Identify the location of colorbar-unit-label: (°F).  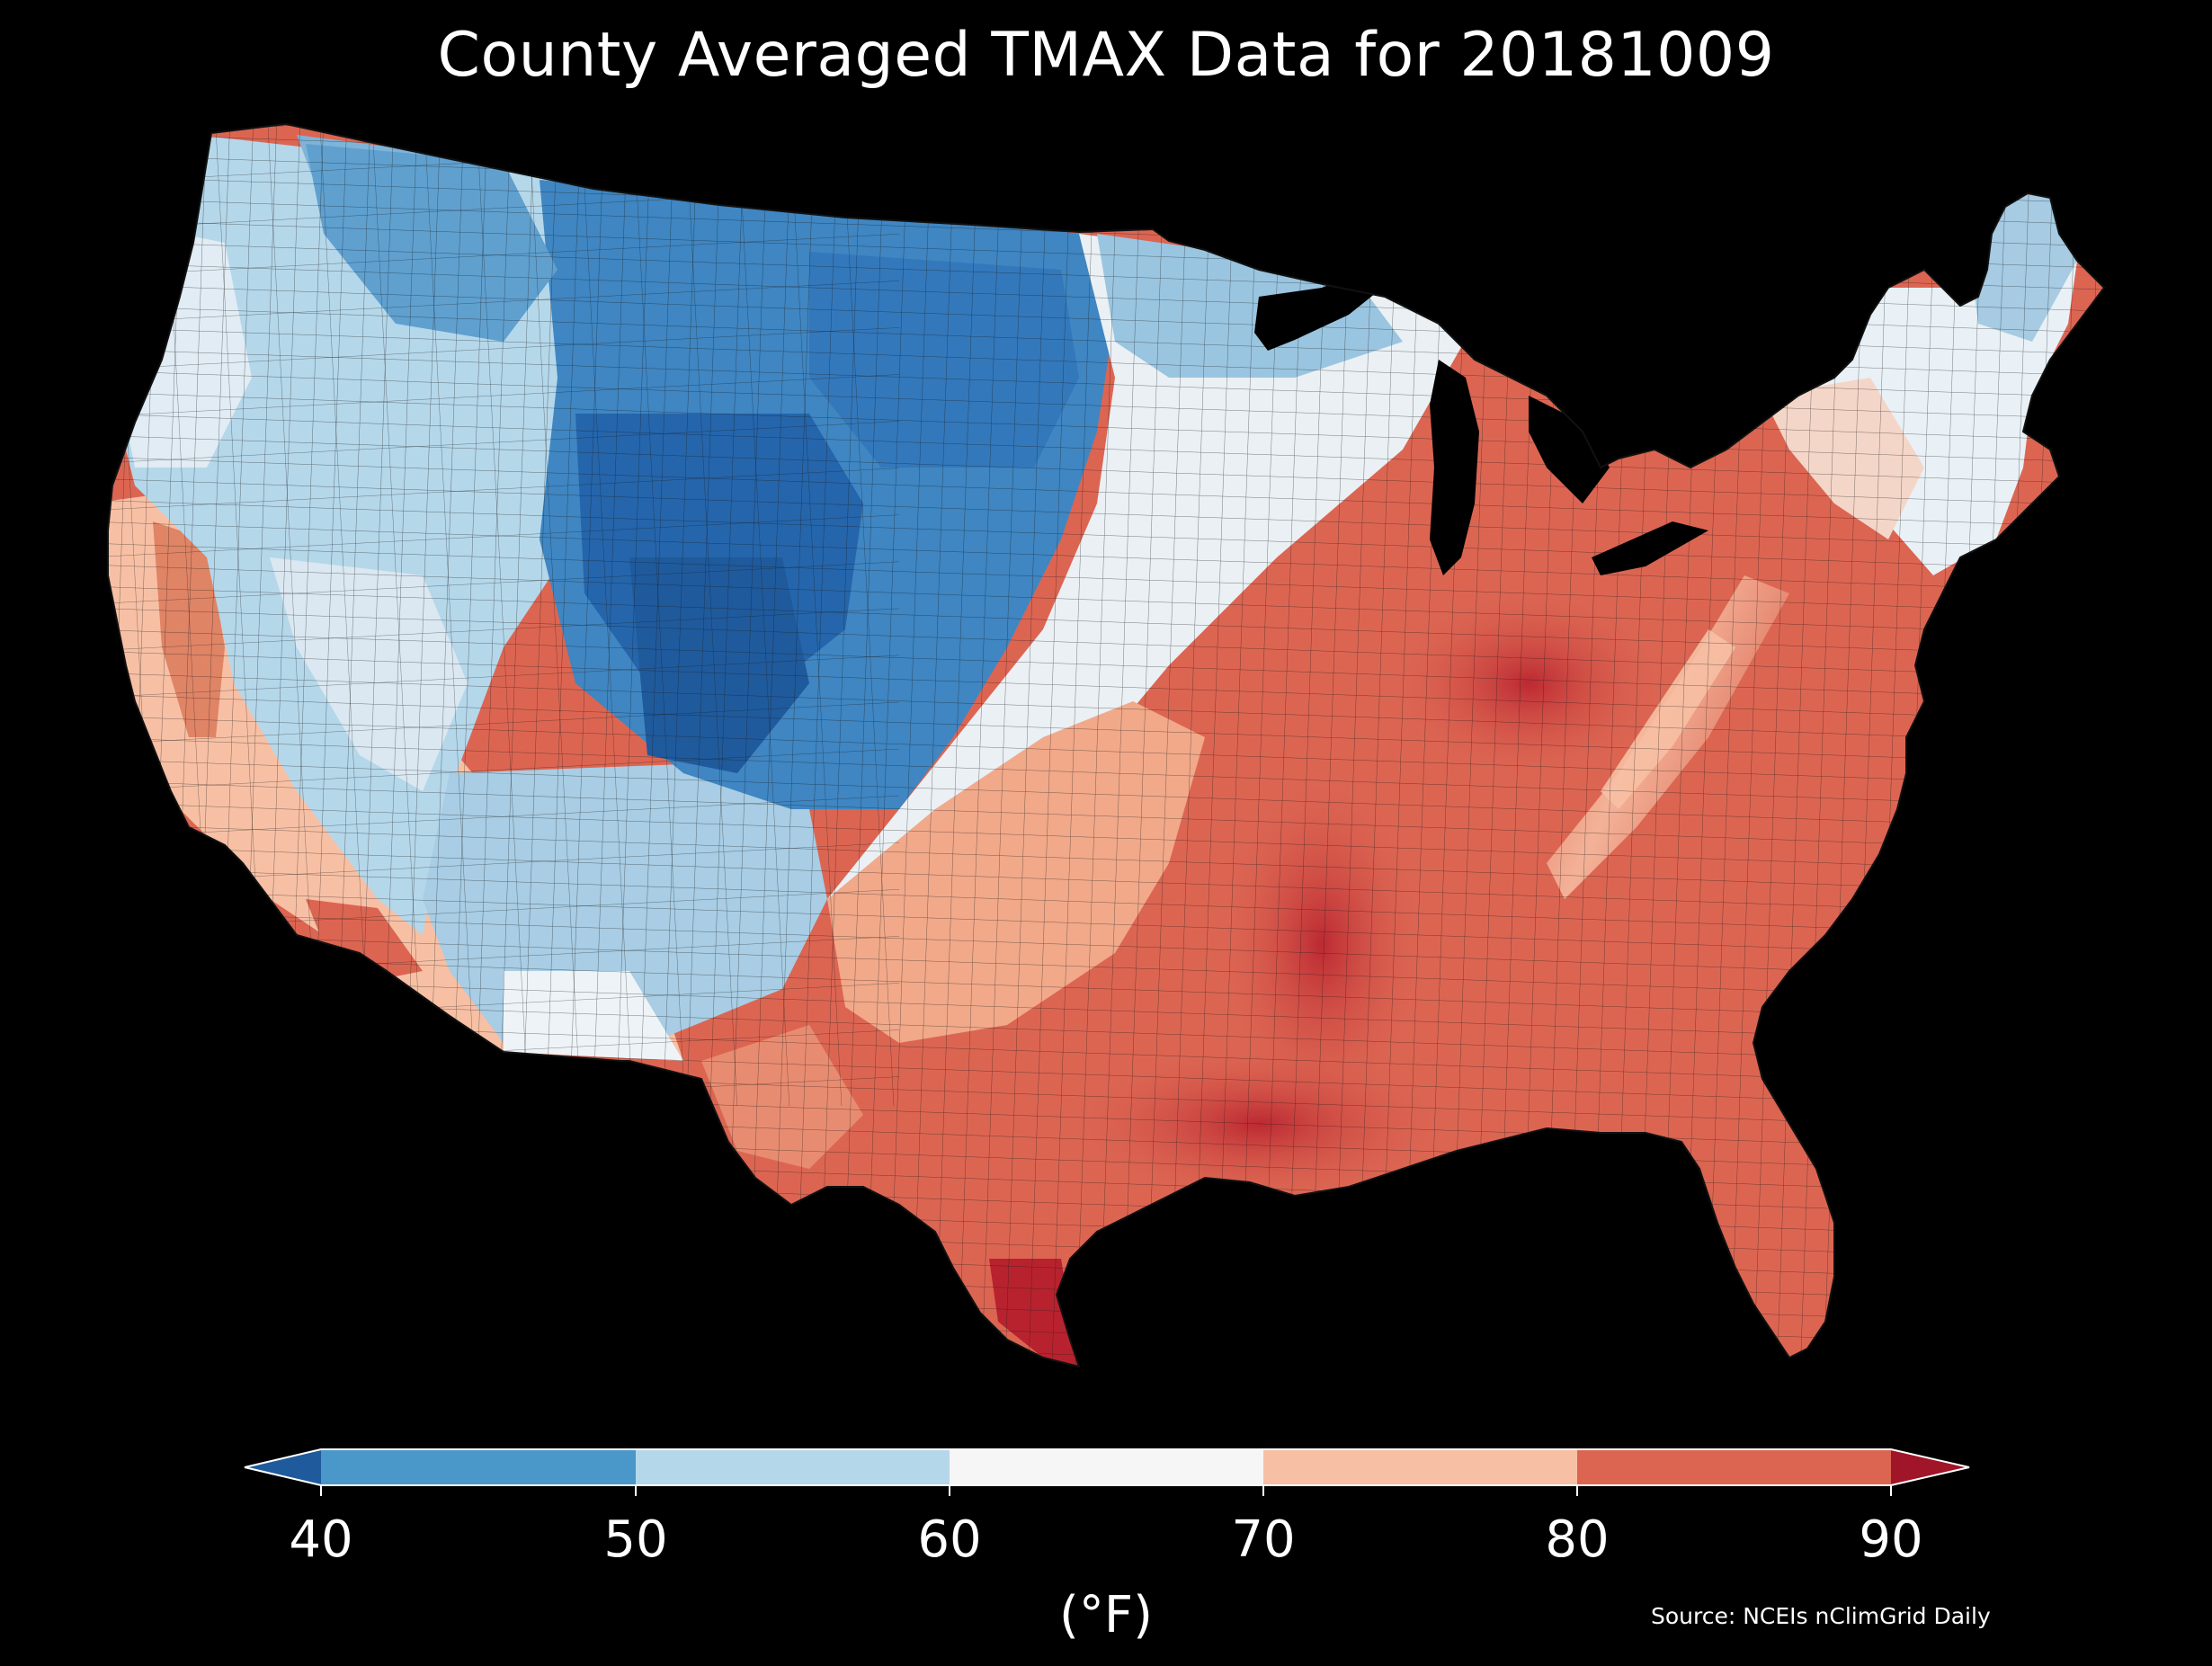
(1106, 1615).